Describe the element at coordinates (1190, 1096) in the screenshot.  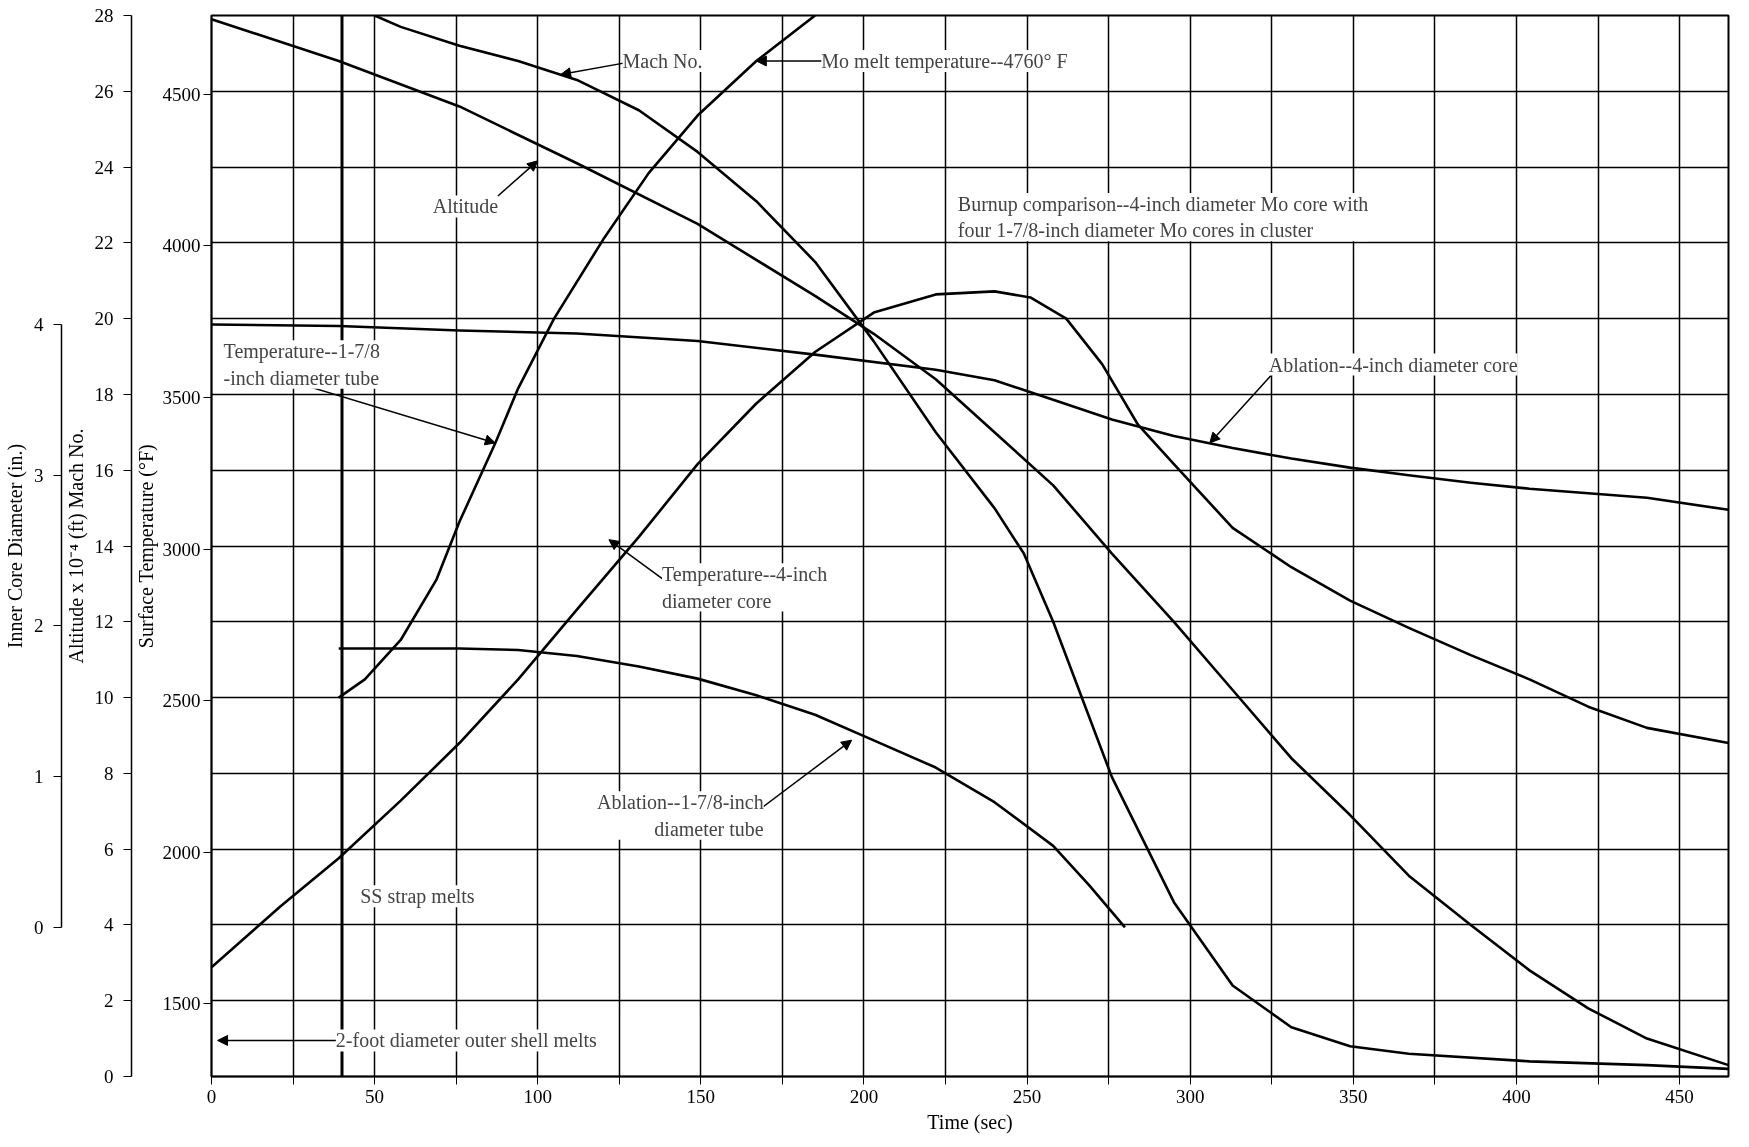
I see `x-tick-label: 300` at that location.